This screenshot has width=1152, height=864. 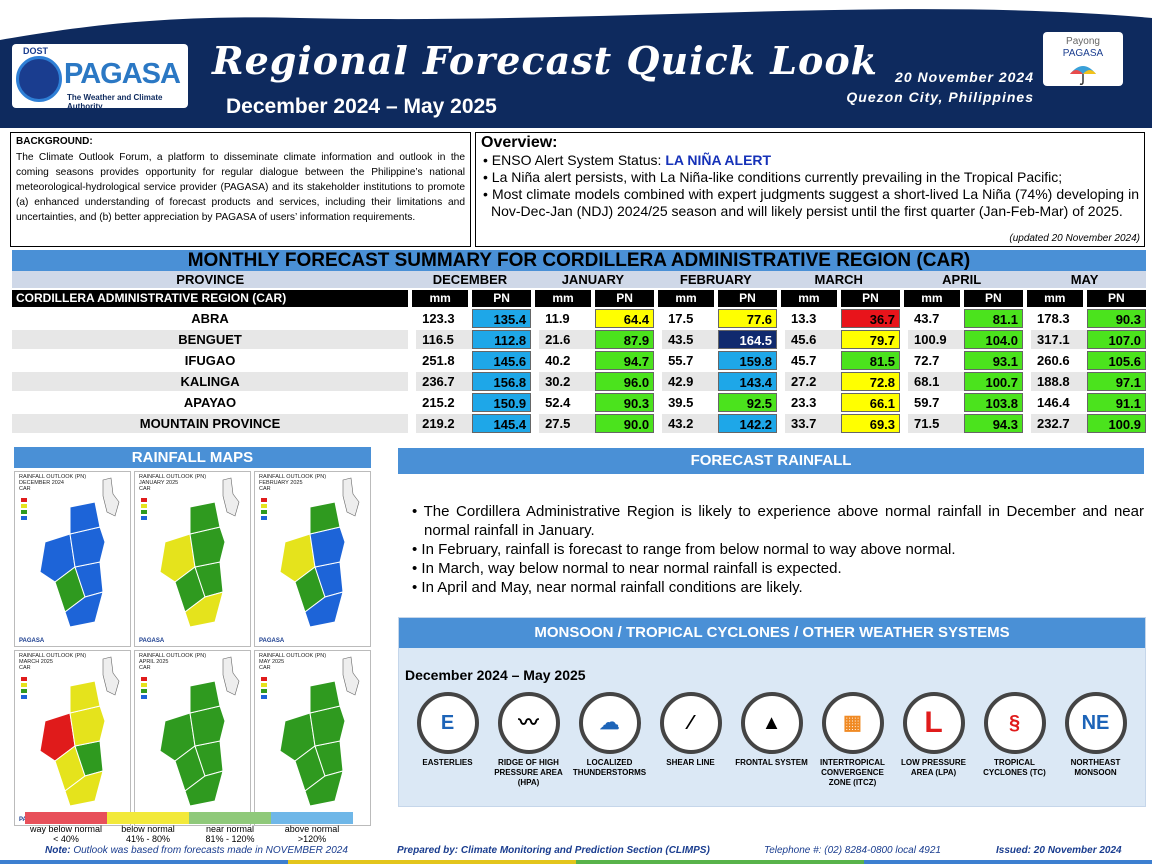 I want to click on province-header: PROVINCE, so click(x=210, y=279).